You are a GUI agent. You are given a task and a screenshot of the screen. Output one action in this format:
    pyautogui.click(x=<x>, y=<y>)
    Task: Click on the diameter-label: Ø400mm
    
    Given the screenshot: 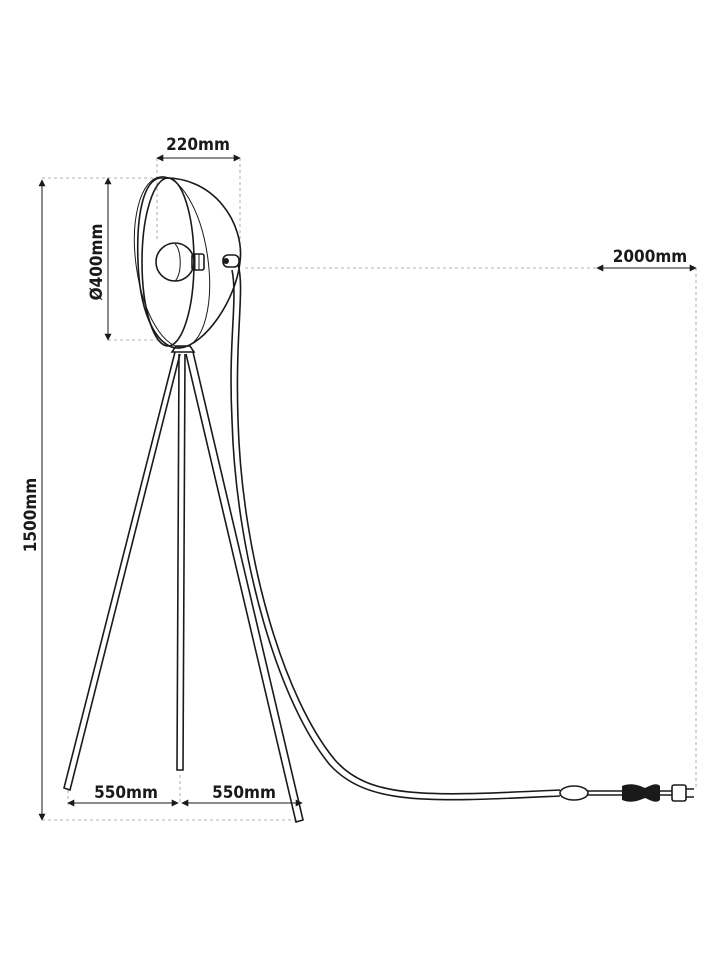 What is the action you would take?
    pyautogui.click(x=97, y=262)
    